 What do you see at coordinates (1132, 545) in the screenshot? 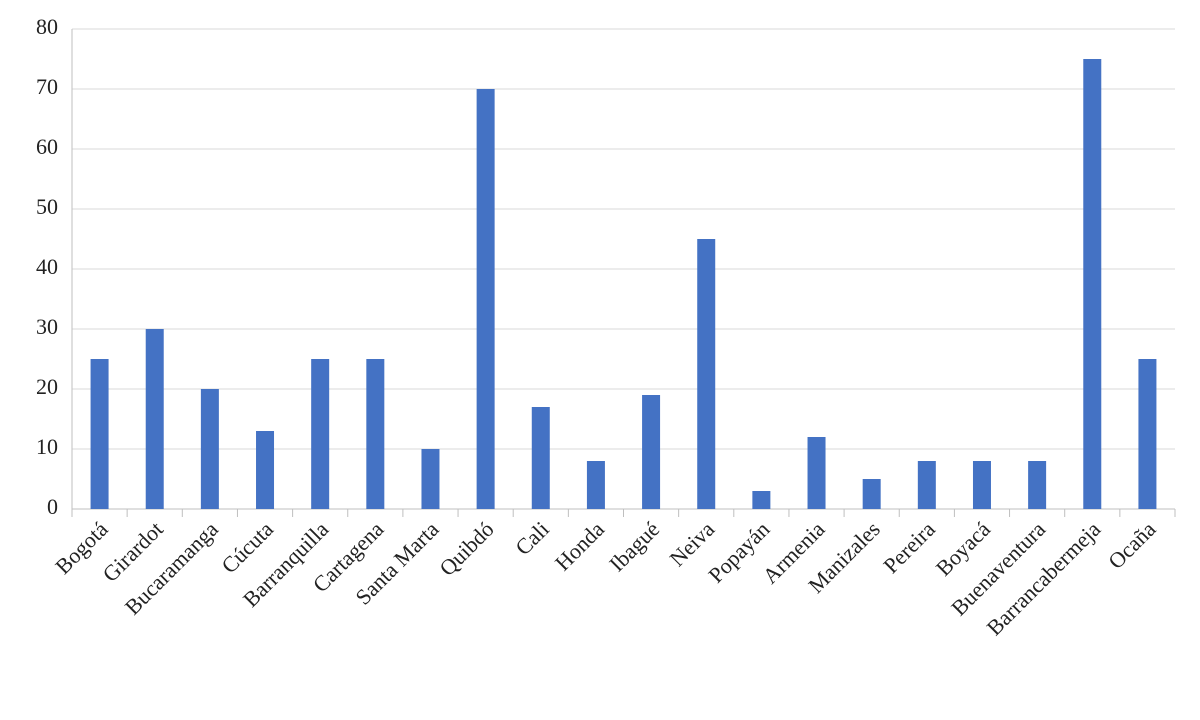
I see `x-tick-label: Ocaña` at bounding box center [1132, 545].